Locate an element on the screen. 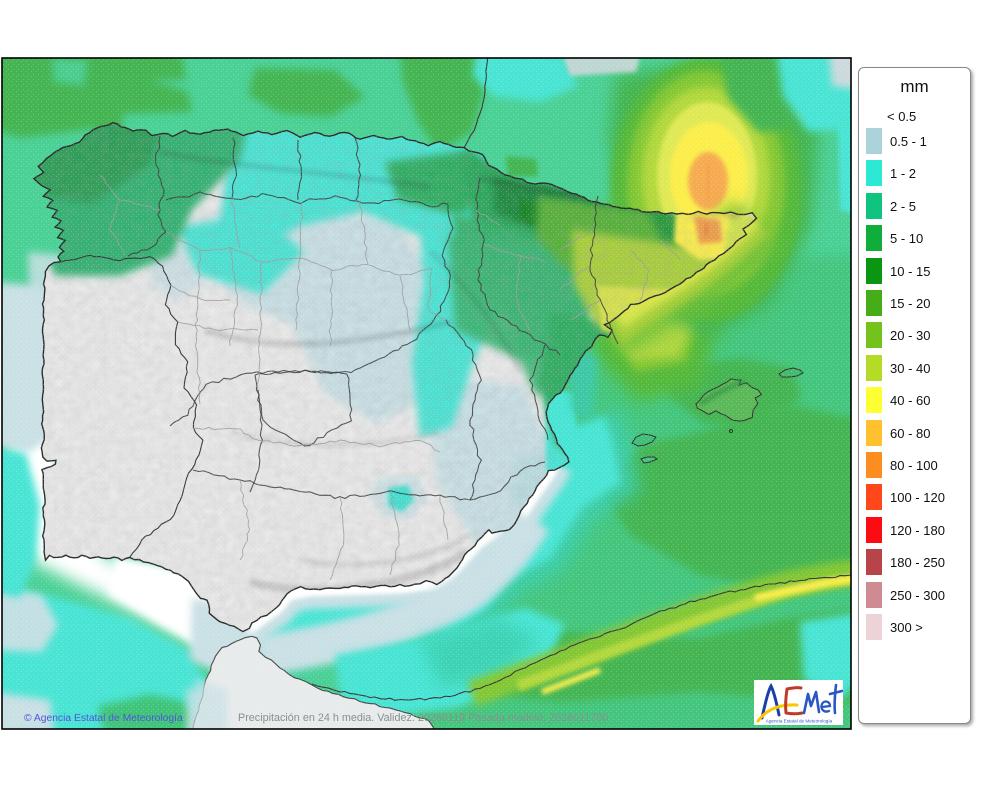 Image resolution: width=1000 pixels, height=790 pixels. svg-text:Agencia Estatal de Meteorologí: Agencia Estatal de Meteorología is located at coordinates (799, 721).